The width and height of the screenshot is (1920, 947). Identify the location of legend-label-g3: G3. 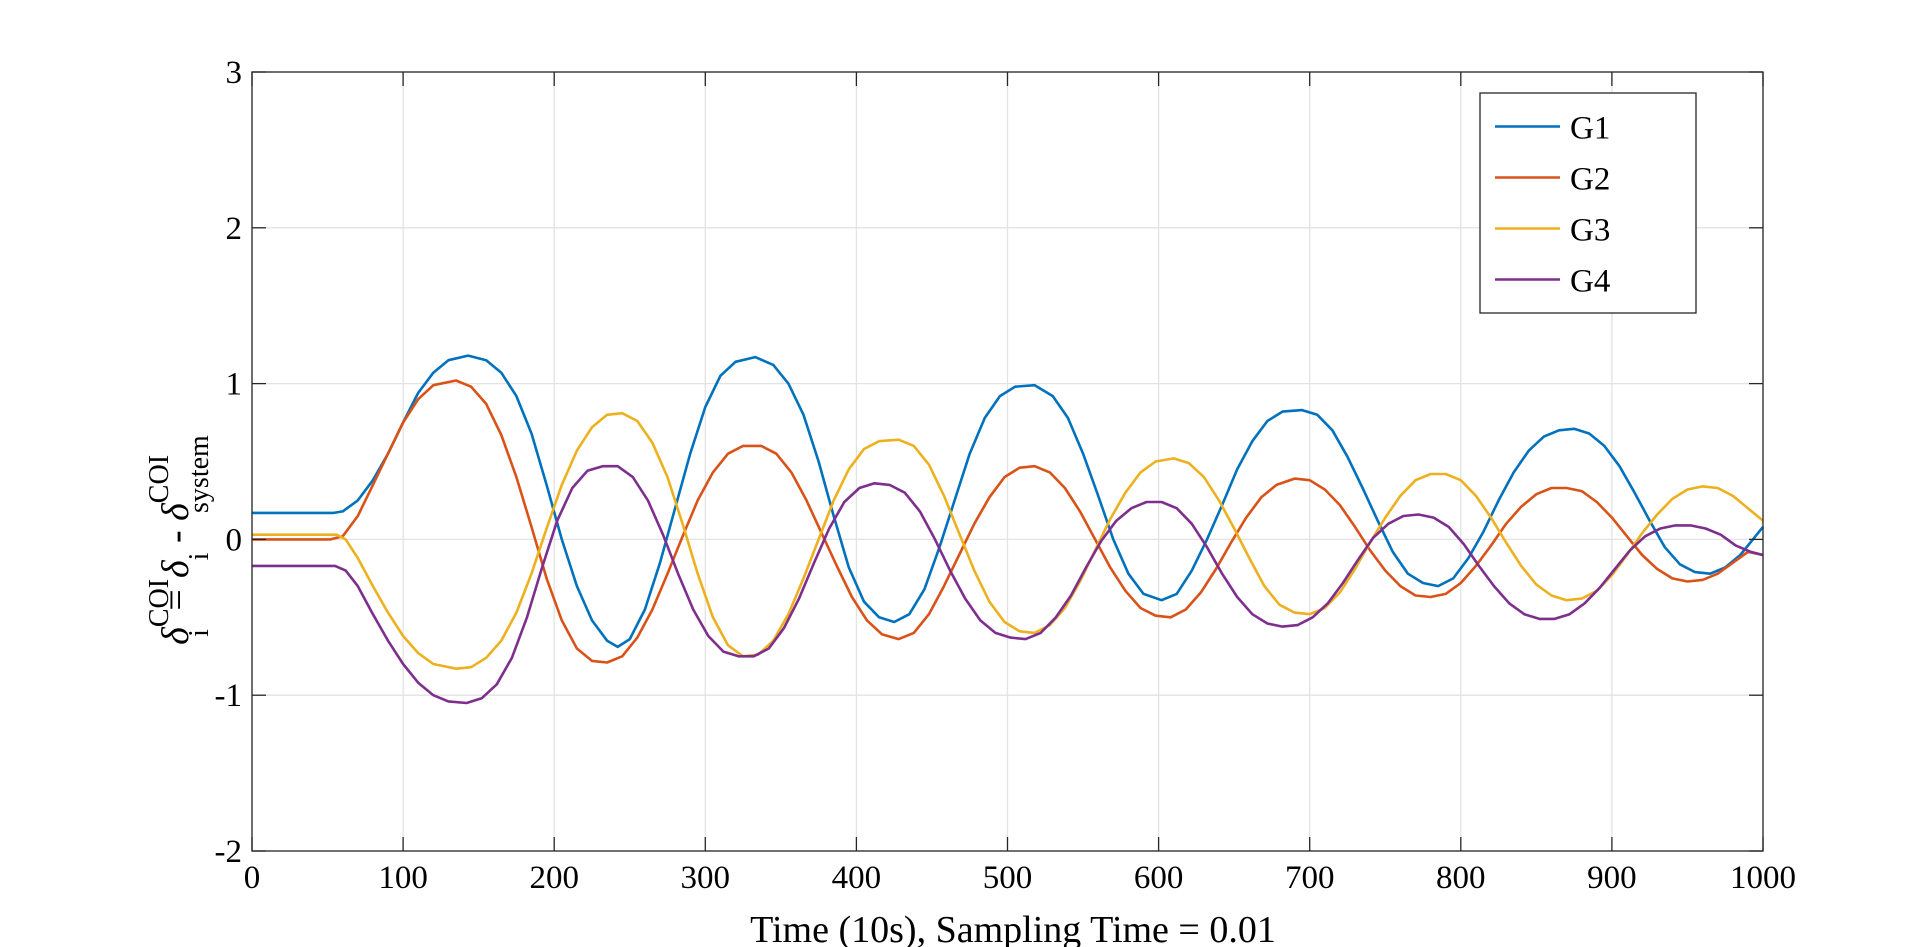
(1590, 231).